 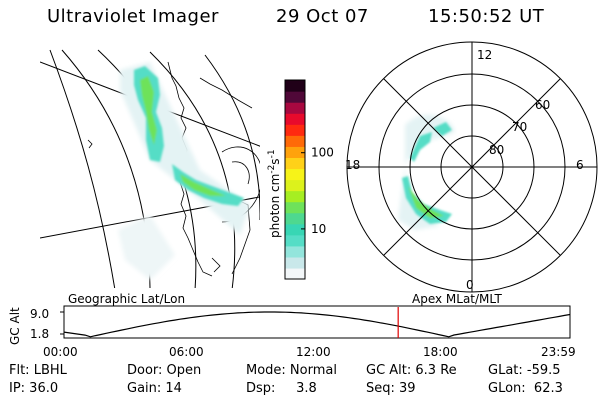 What do you see at coordinates (186, 352) in the screenshot?
I see `altitude-xtick-1: 06:00` at bounding box center [186, 352].